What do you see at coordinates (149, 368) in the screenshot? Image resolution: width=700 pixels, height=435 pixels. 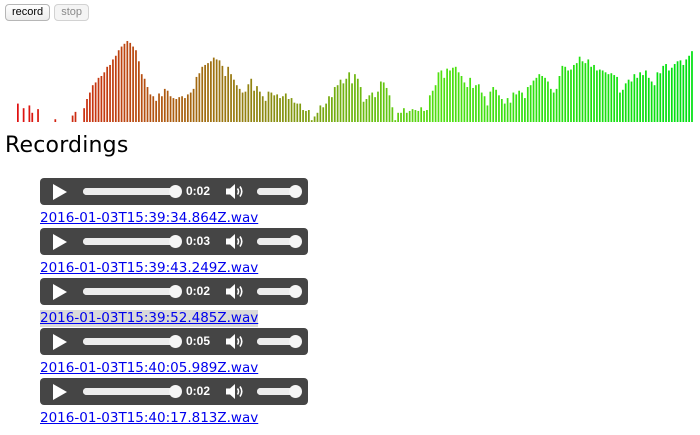 I see `recording-download-link: 2016-01-03T15:40:05.989Z.wav` at bounding box center [149, 368].